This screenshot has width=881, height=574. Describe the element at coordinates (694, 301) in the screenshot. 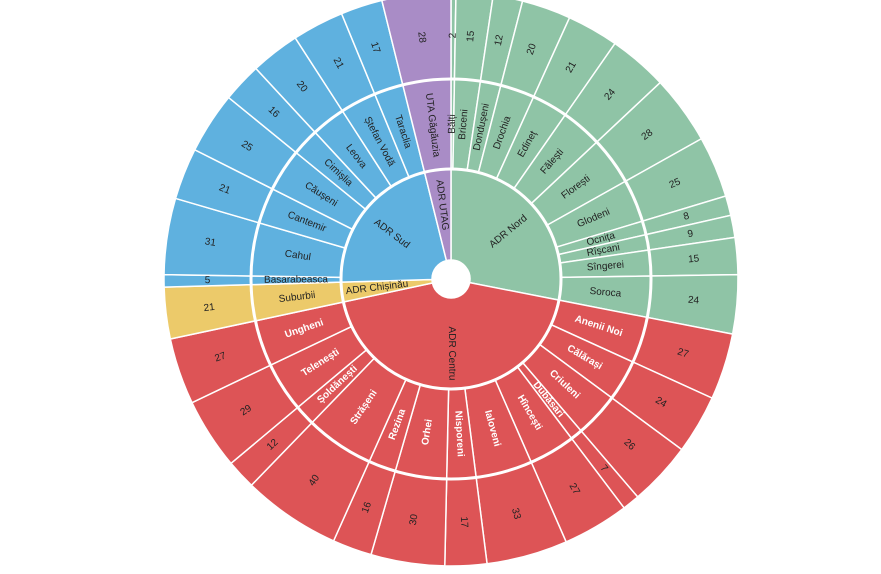

I see `value-label-soroca: 24` at that location.